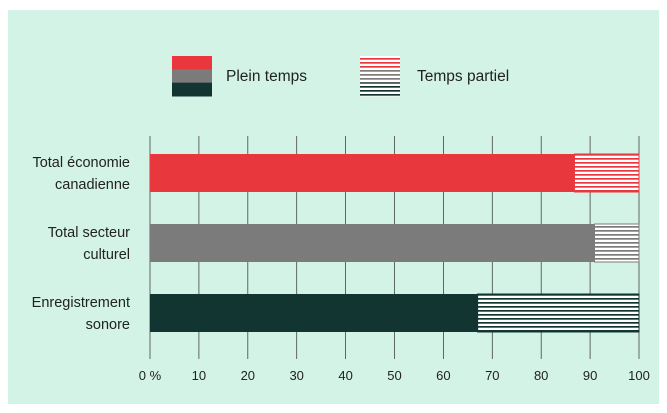 The height and width of the screenshot is (413, 667). I want to click on x-tick-label: 30, so click(296, 375).